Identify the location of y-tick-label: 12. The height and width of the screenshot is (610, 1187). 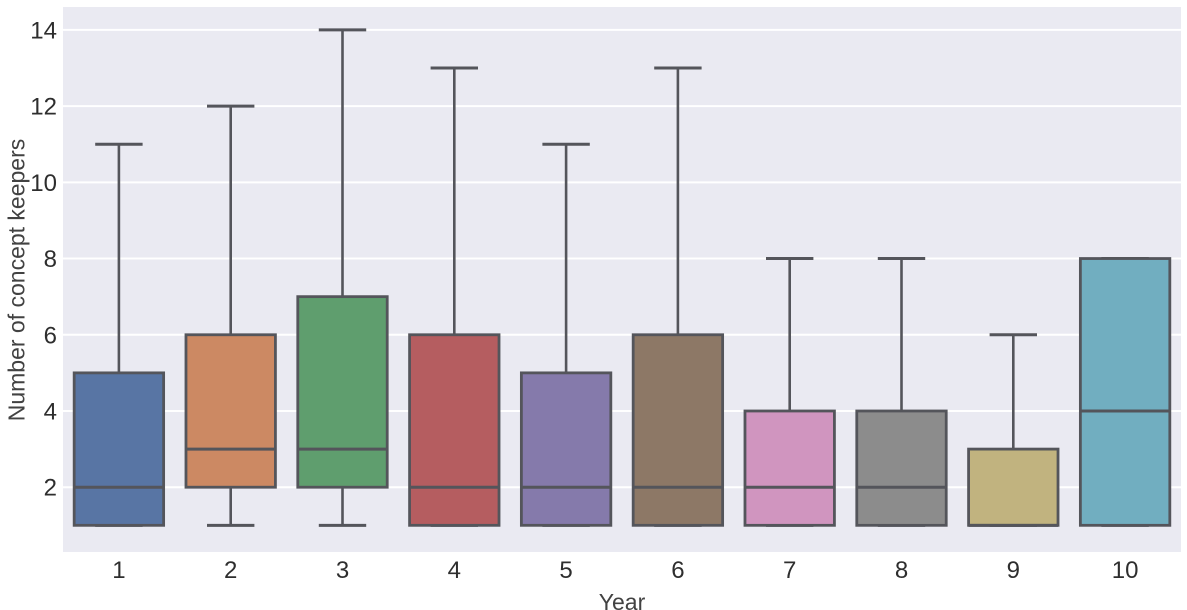
(43, 107).